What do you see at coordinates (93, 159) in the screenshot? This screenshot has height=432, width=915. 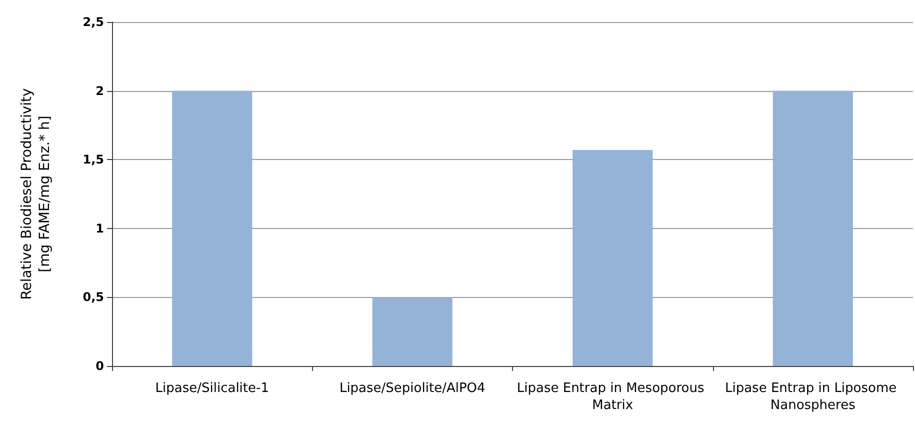 I see `y-tick-label: 1,5` at bounding box center [93, 159].